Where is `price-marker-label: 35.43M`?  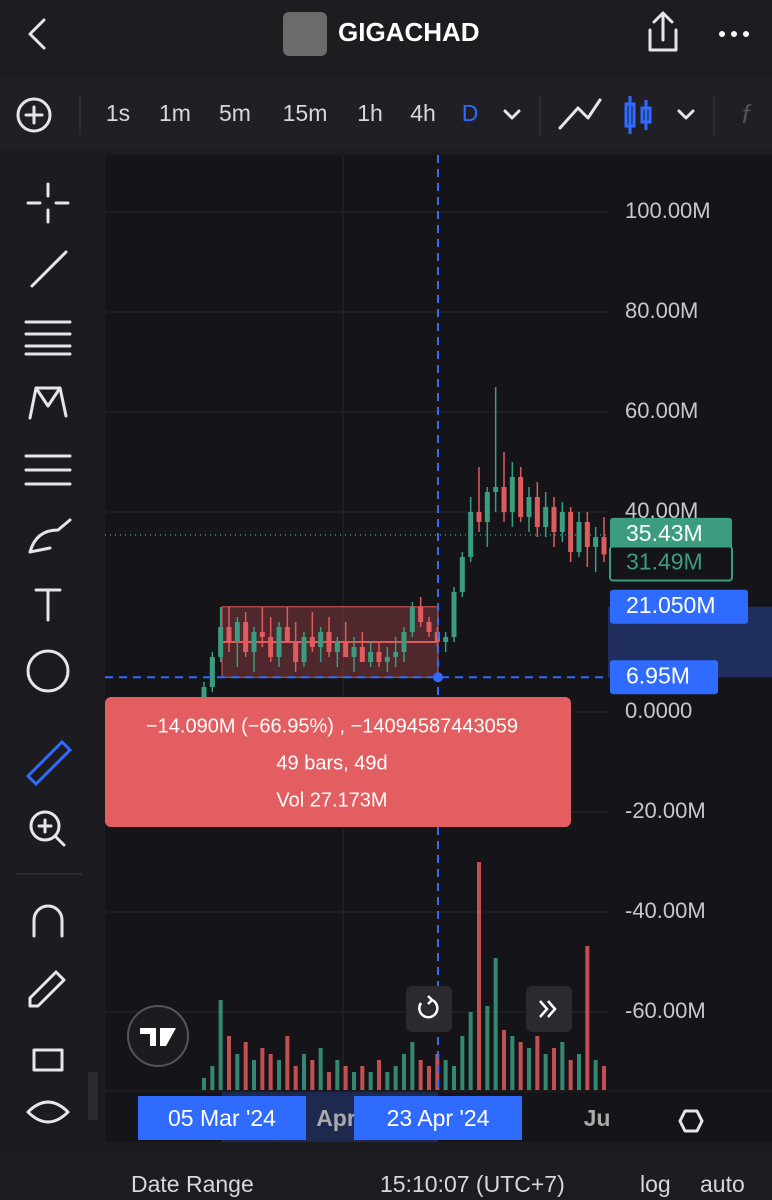 price-marker-label: 35.43M is located at coordinates (664, 533).